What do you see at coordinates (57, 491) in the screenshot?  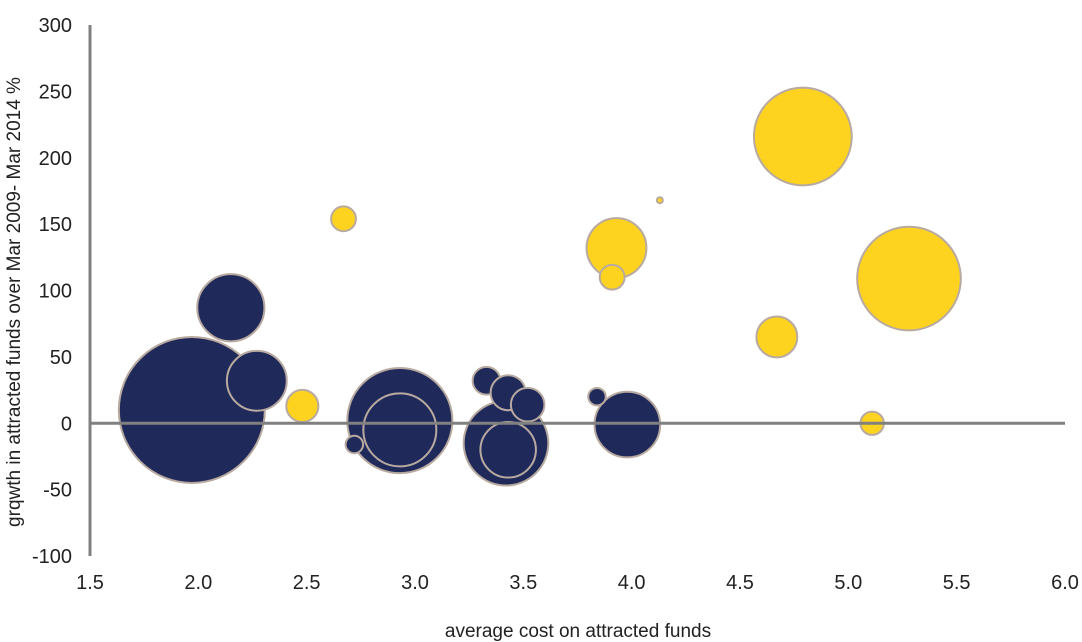 I see `y-tick-label: -50` at bounding box center [57, 491].